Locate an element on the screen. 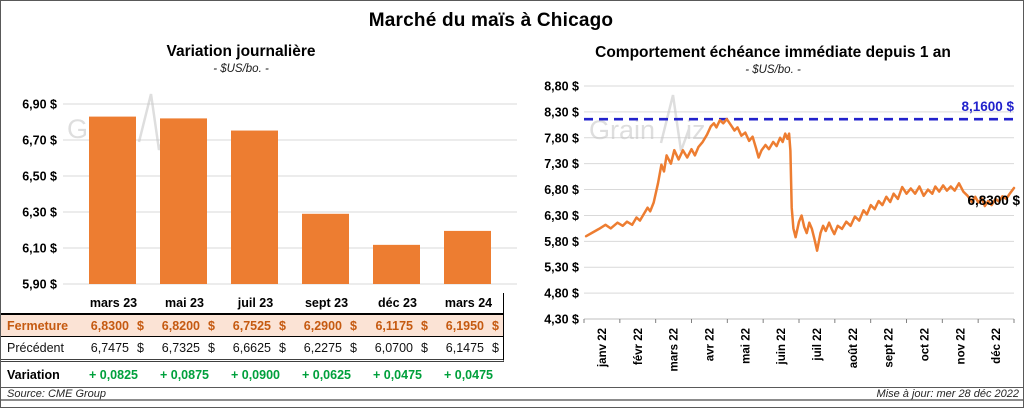 Image resolution: width=1024 pixels, height=408 pixels. table-cell: 6,7325 $ is located at coordinates (184, 348).